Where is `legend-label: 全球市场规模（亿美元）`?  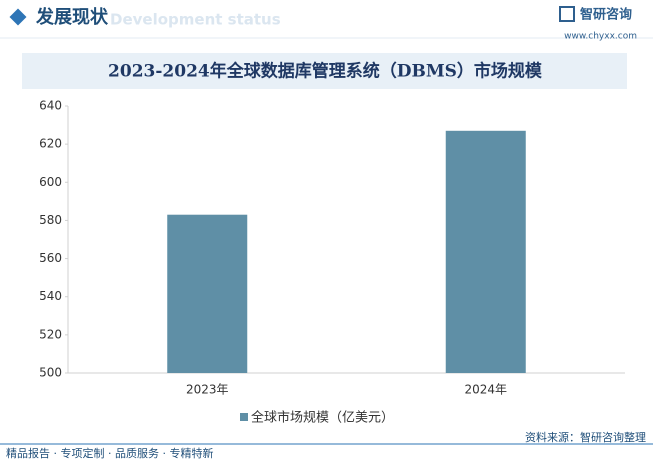 legend-label: 全球市场规模（亿美元） is located at coordinates (322, 418).